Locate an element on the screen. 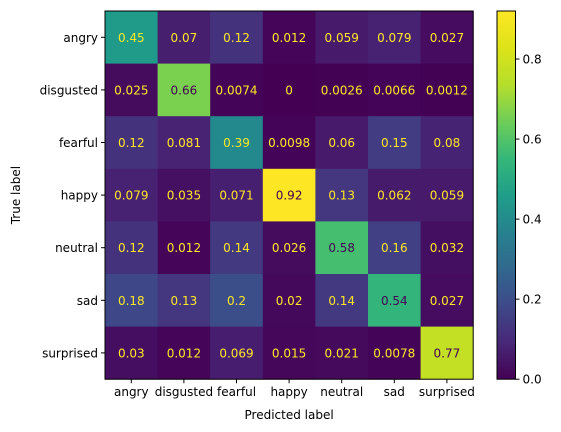 This screenshot has height=432, width=561. x-tick-label: fearful is located at coordinates (236, 392).